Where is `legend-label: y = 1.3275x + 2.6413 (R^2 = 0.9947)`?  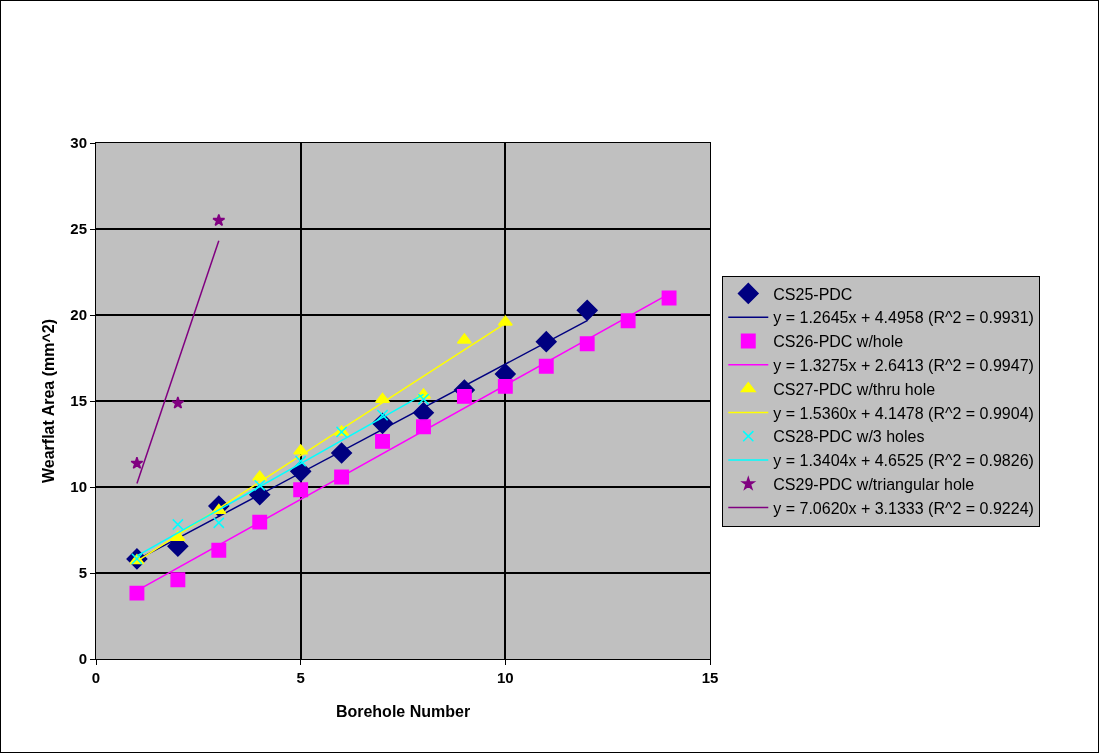 legend-label: y = 1.3275x + 2.6413 (R^2 = 0.9947) is located at coordinates (903, 366).